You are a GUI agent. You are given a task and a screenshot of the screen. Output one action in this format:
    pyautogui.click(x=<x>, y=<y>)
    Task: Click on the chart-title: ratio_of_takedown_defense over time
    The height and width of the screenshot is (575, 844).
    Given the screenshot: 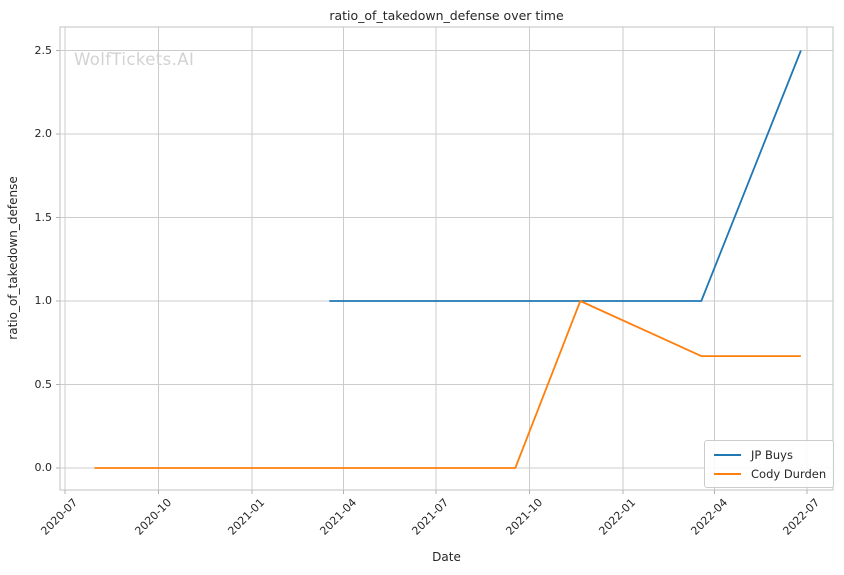 What is the action you would take?
    pyautogui.click(x=446, y=15)
    